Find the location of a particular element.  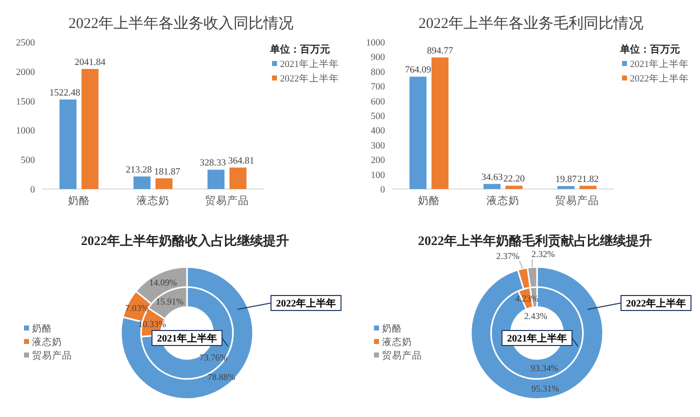

data-label: 764.09 is located at coordinates (418, 71).